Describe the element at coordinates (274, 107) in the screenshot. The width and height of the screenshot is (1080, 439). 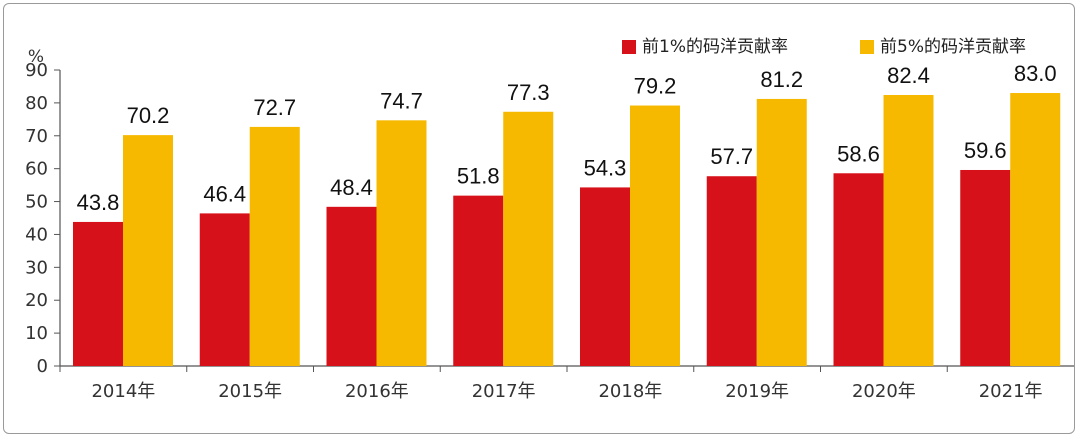
I see `bar-value-label: 72.7` at that location.